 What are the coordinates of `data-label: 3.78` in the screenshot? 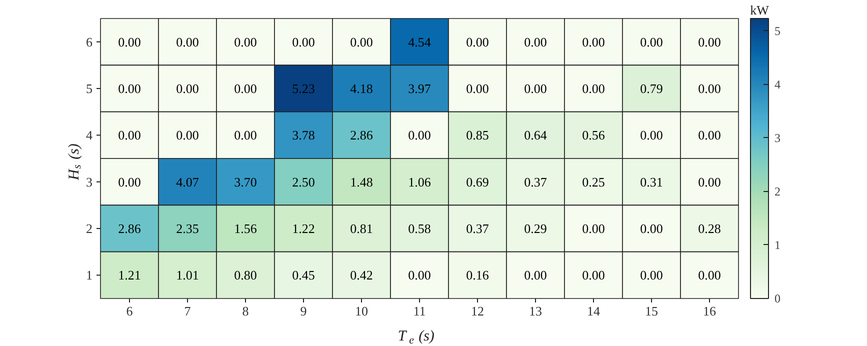 It's located at (303, 135).